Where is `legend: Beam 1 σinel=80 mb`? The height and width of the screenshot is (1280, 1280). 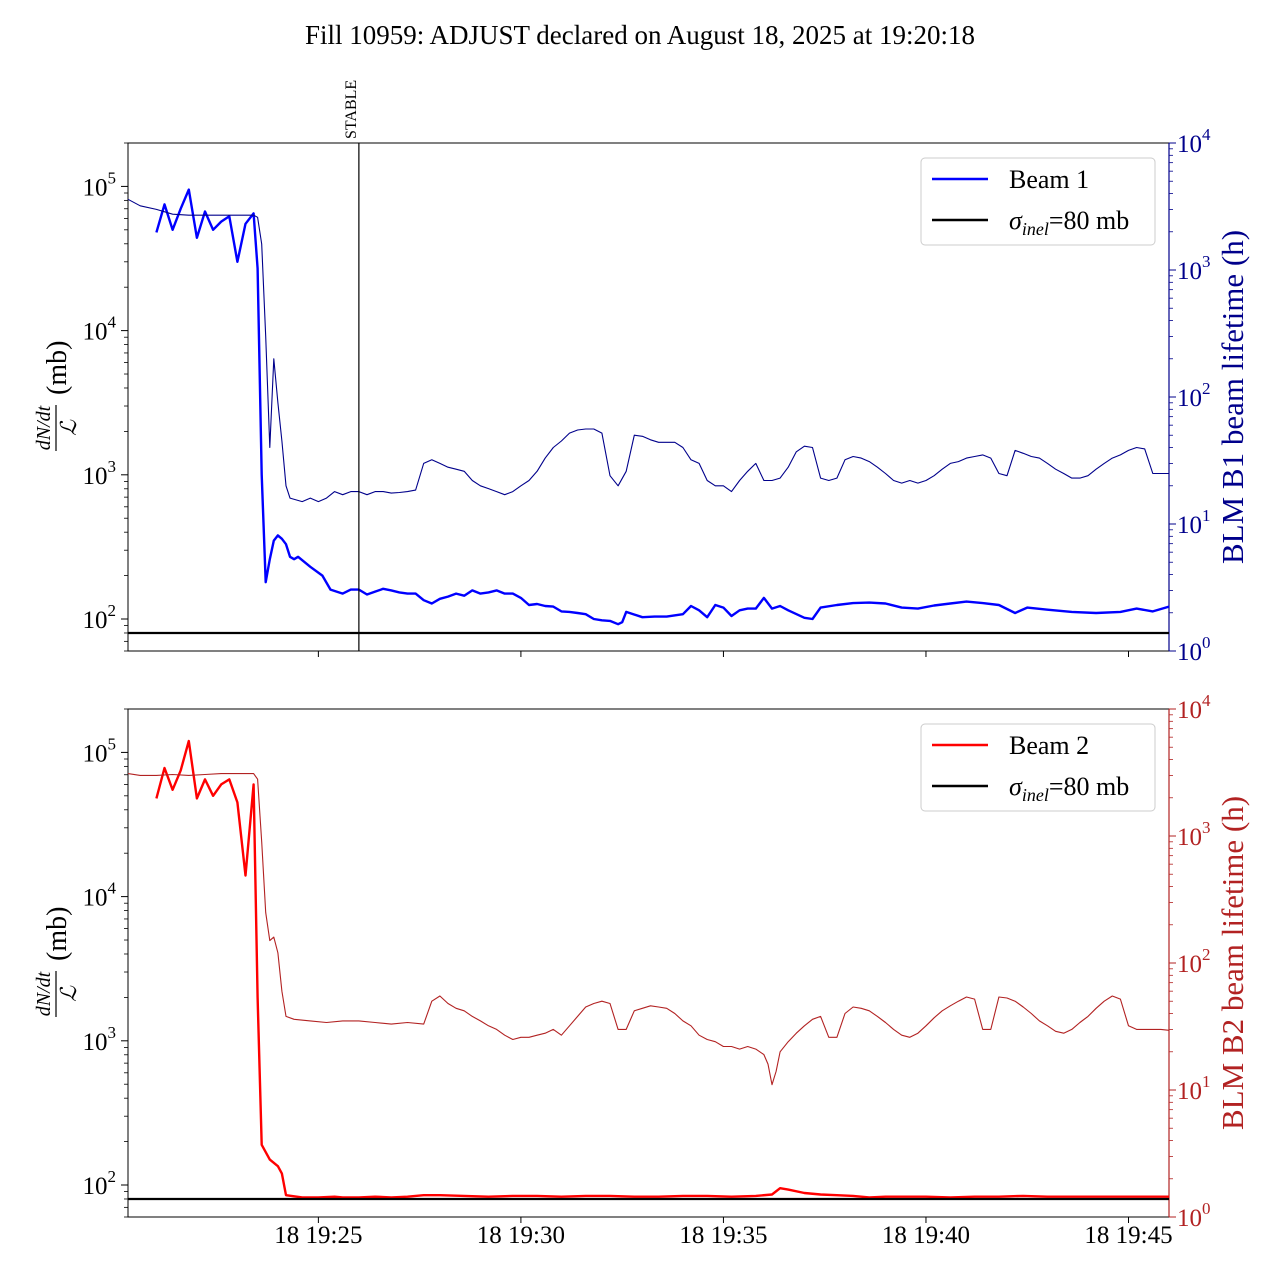 legend: Beam 1 σinel=80 mb is located at coordinates (1038, 201).